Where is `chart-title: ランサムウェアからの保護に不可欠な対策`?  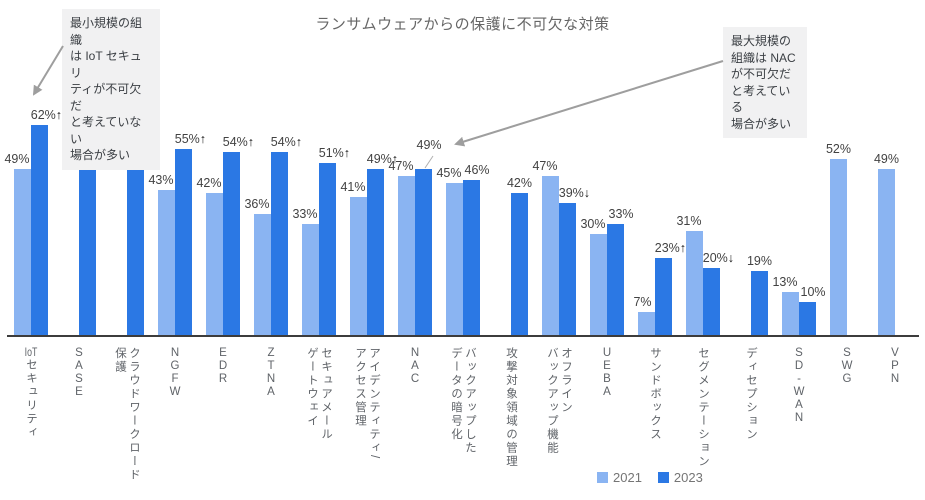 chart-title: ランサムウェアからの保護に不可欠な対策 is located at coordinates (462, 24).